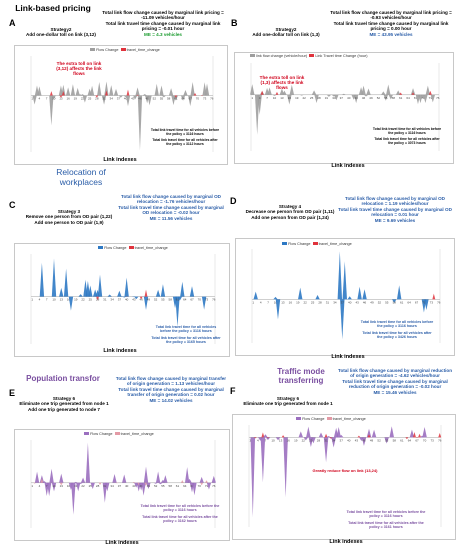 This screenshot has height=550, width=457. Describe the element at coordinates (253, 302) in the screenshot. I see `tick-label: 1` at that location.